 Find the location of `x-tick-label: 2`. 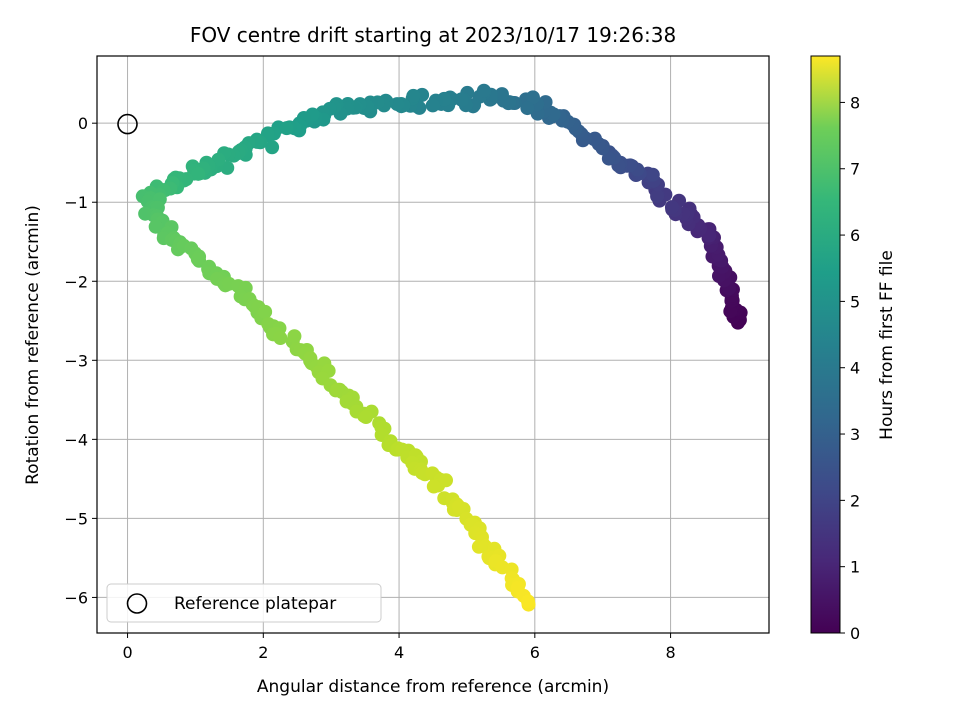

x-tick-label: 2 is located at coordinates (263, 652).